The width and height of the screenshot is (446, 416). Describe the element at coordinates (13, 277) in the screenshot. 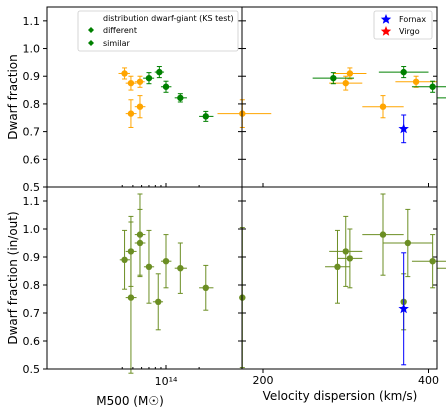

I see `ylabel-bottom: Dwarf fraction (in/out)` at that location.